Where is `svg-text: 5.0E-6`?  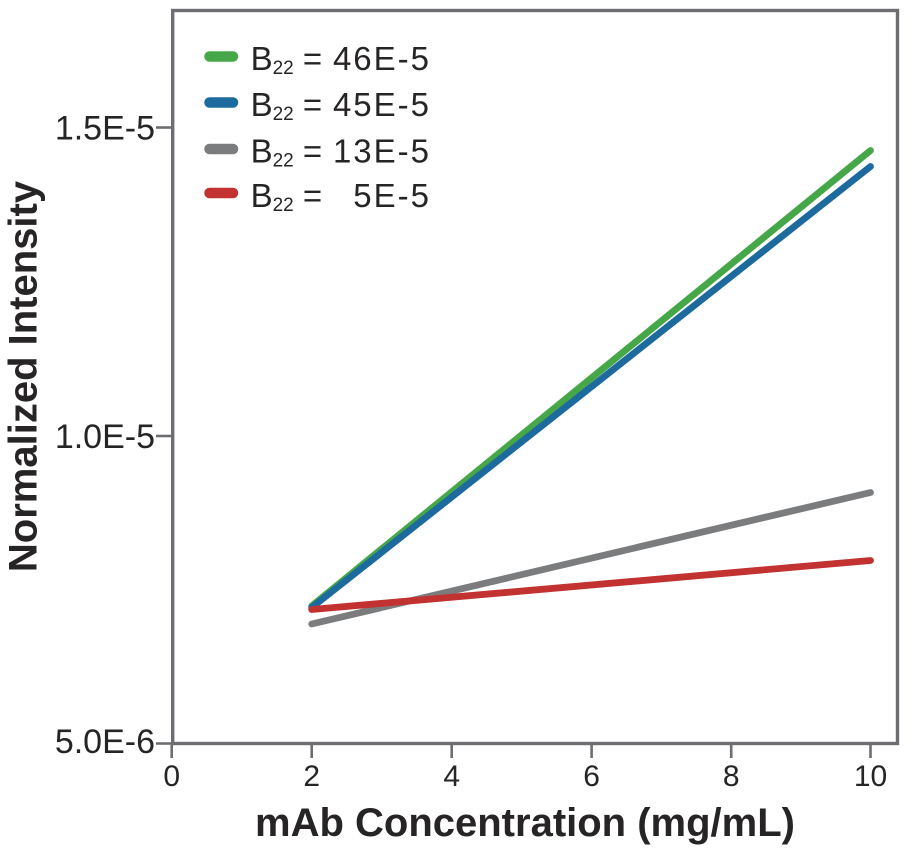 svg-text: 5.0E-6 is located at coordinates (105, 742).